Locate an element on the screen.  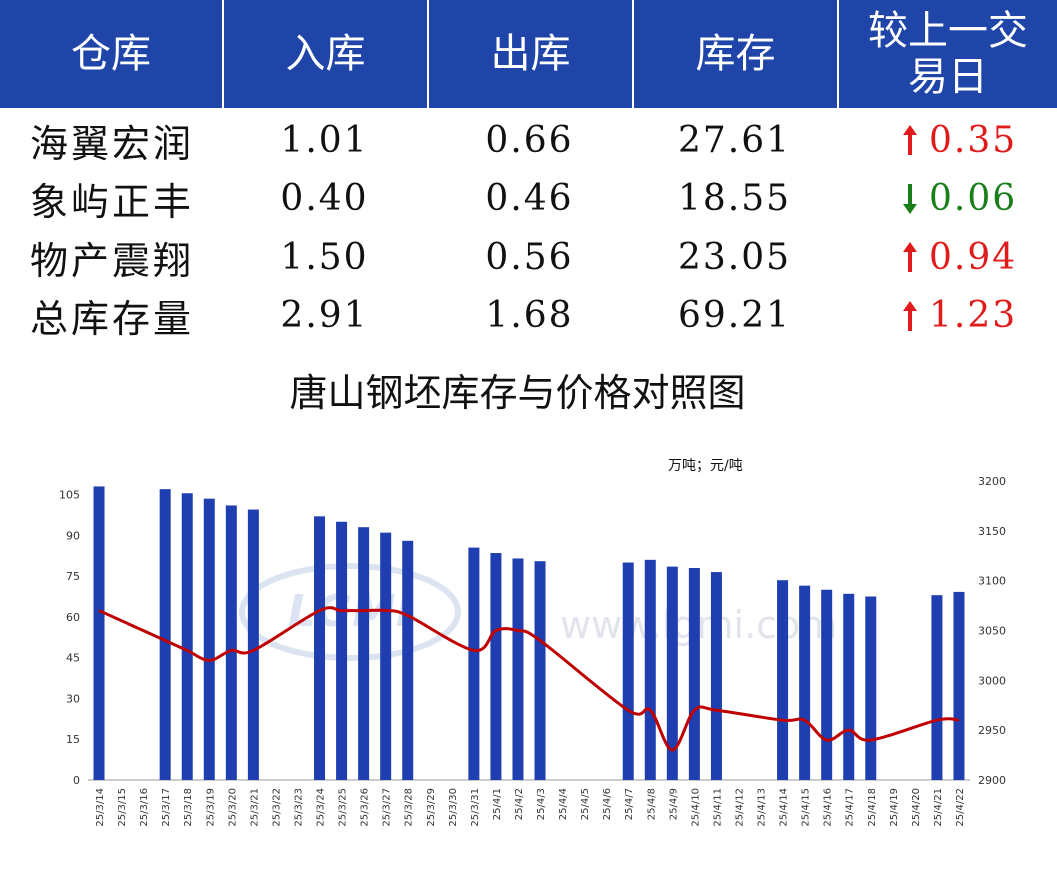
y-left-tick-label: 0 is located at coordinates (76, 780).